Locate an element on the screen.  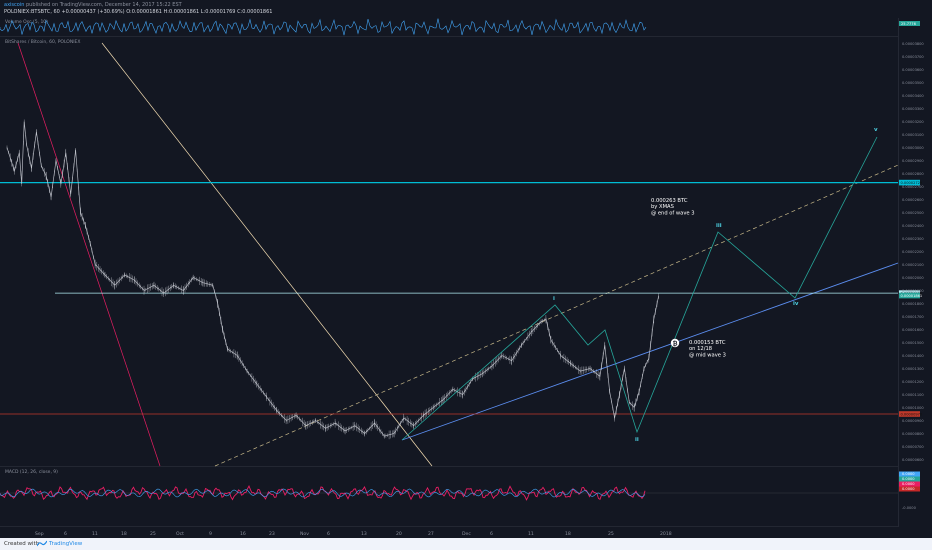
macd-indicator: 0.00000.00000.00000.0000-0.0000 is located at coordinates (460, 490).